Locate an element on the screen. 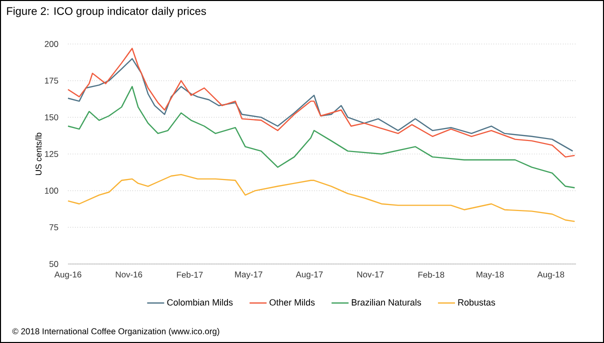 The width and height of the screenshot is (604, 343). y-tick-label: 175 is located at coordinates (51, 81).